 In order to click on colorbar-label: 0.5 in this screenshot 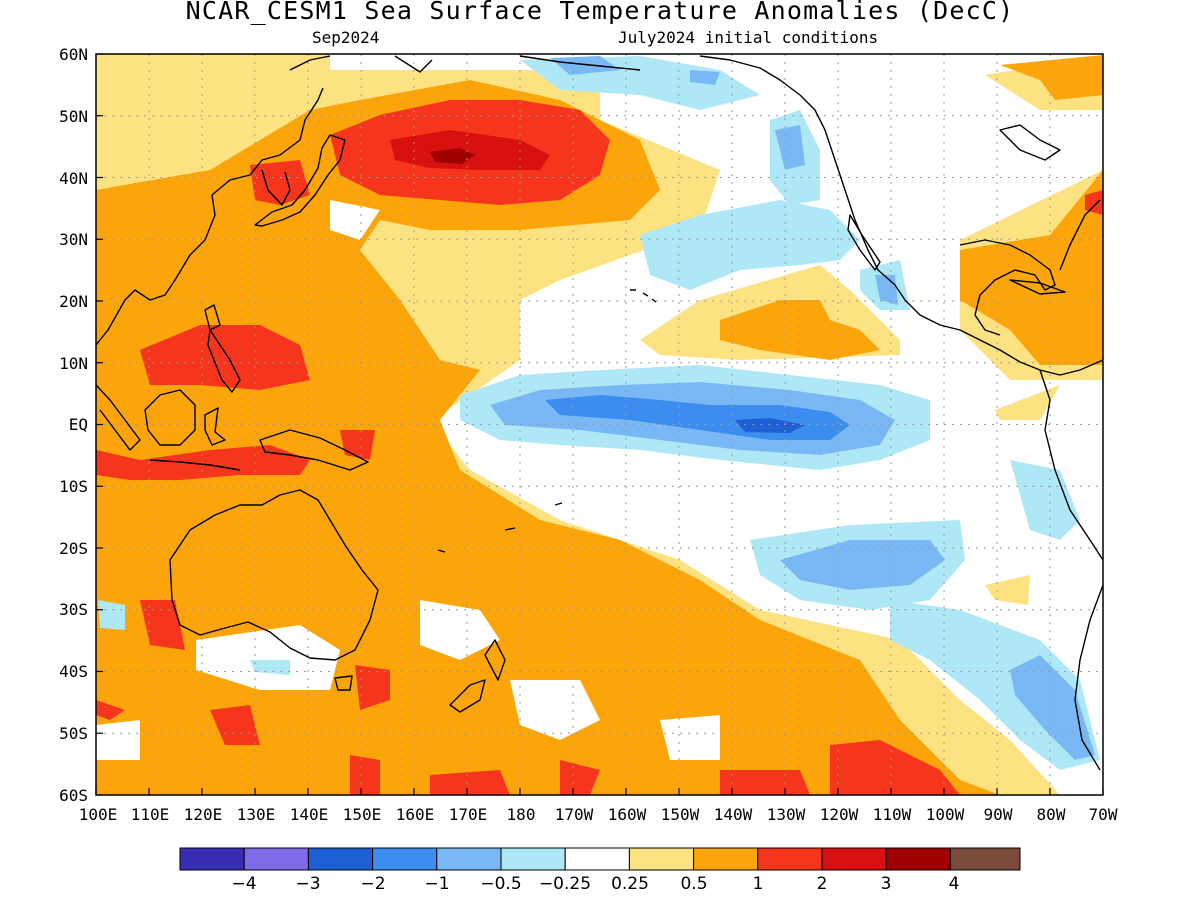, I will do `click(693, 884)`.